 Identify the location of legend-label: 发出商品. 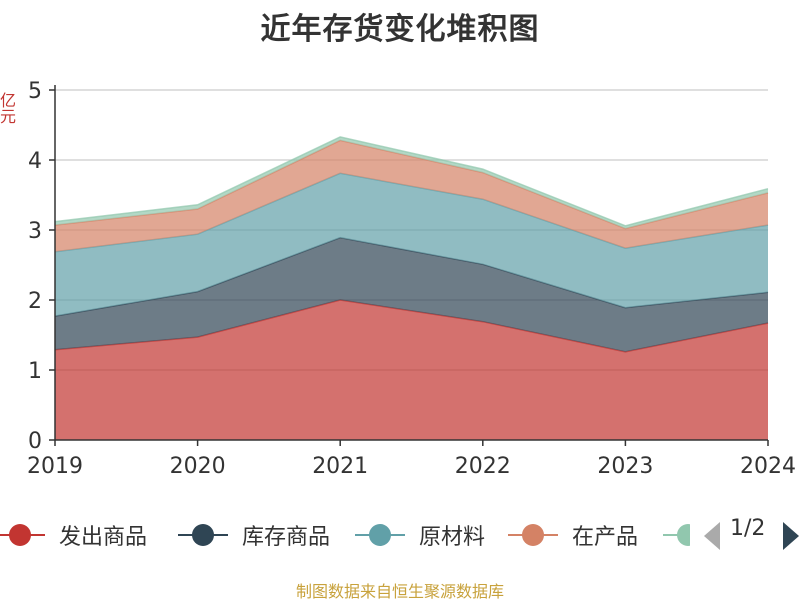
(103, 537).